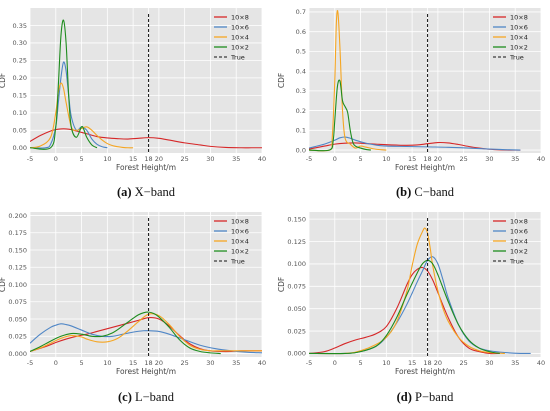 The width and height of the screenshot is (550, 411). What do you see at coordinates (296, 309) in the screenshot?
I see `y-tick-label: 0.050` at bounding box center [296, 309].